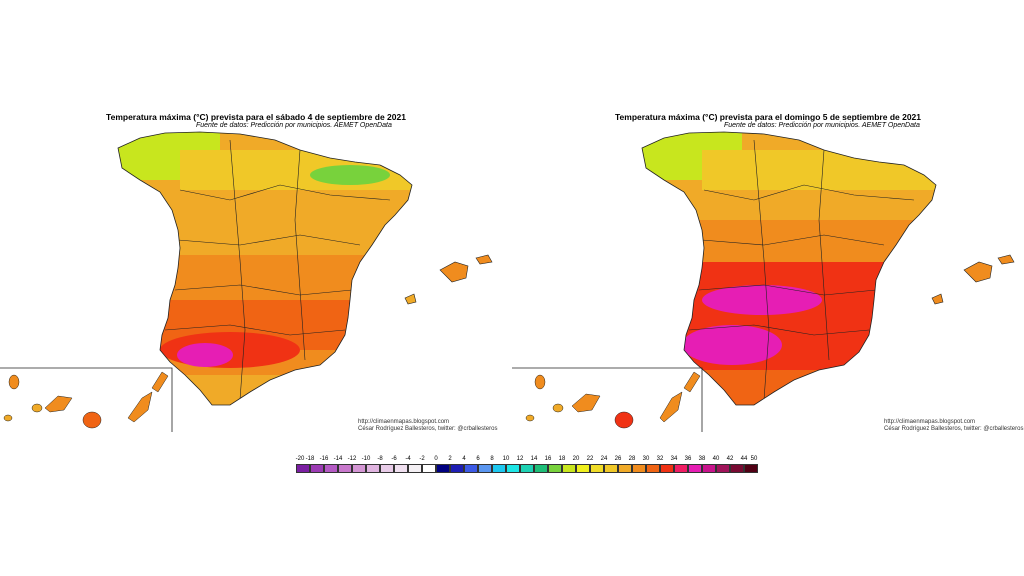  What do you see at coordinates (576, 459) in the screenshot?
I see `colorbar-tick-label: 20` at bounding box center [576, 459].